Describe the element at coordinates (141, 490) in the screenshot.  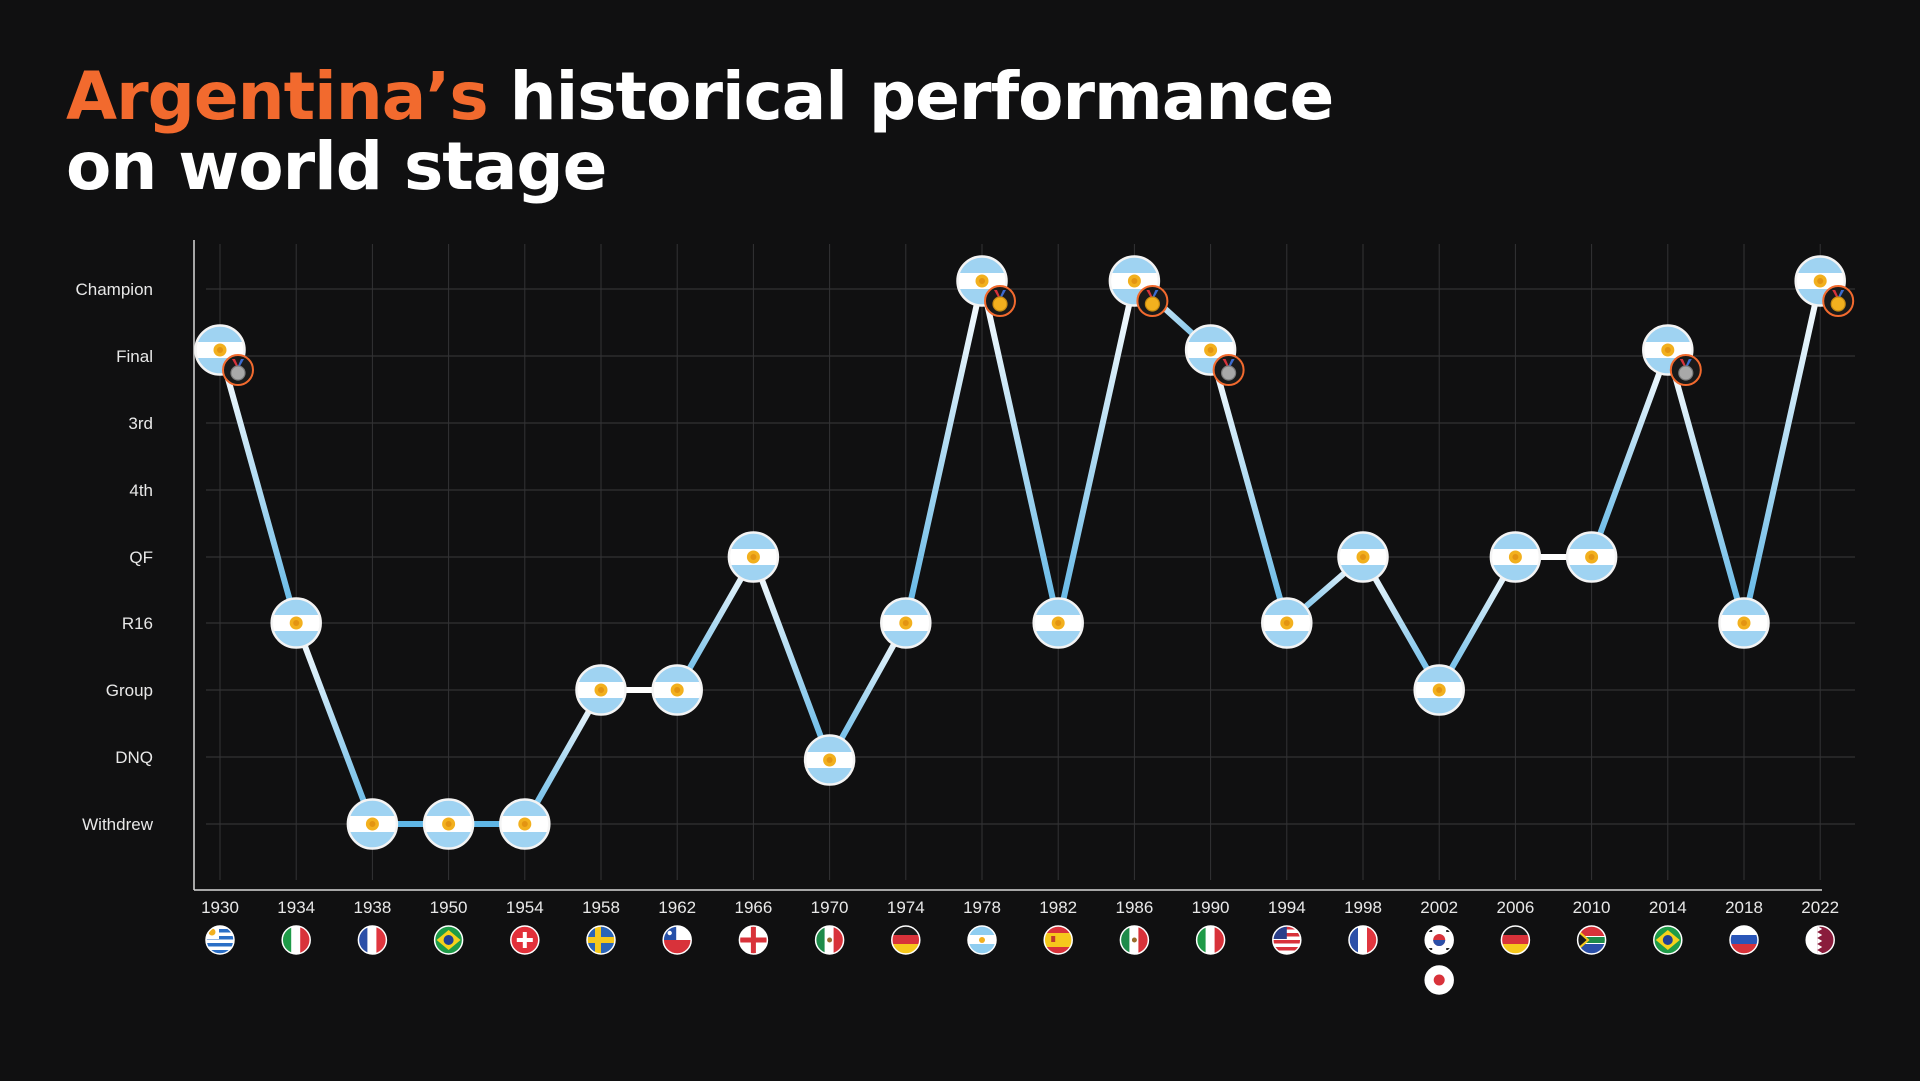
I see `y-axis-label: 4th` at that location.